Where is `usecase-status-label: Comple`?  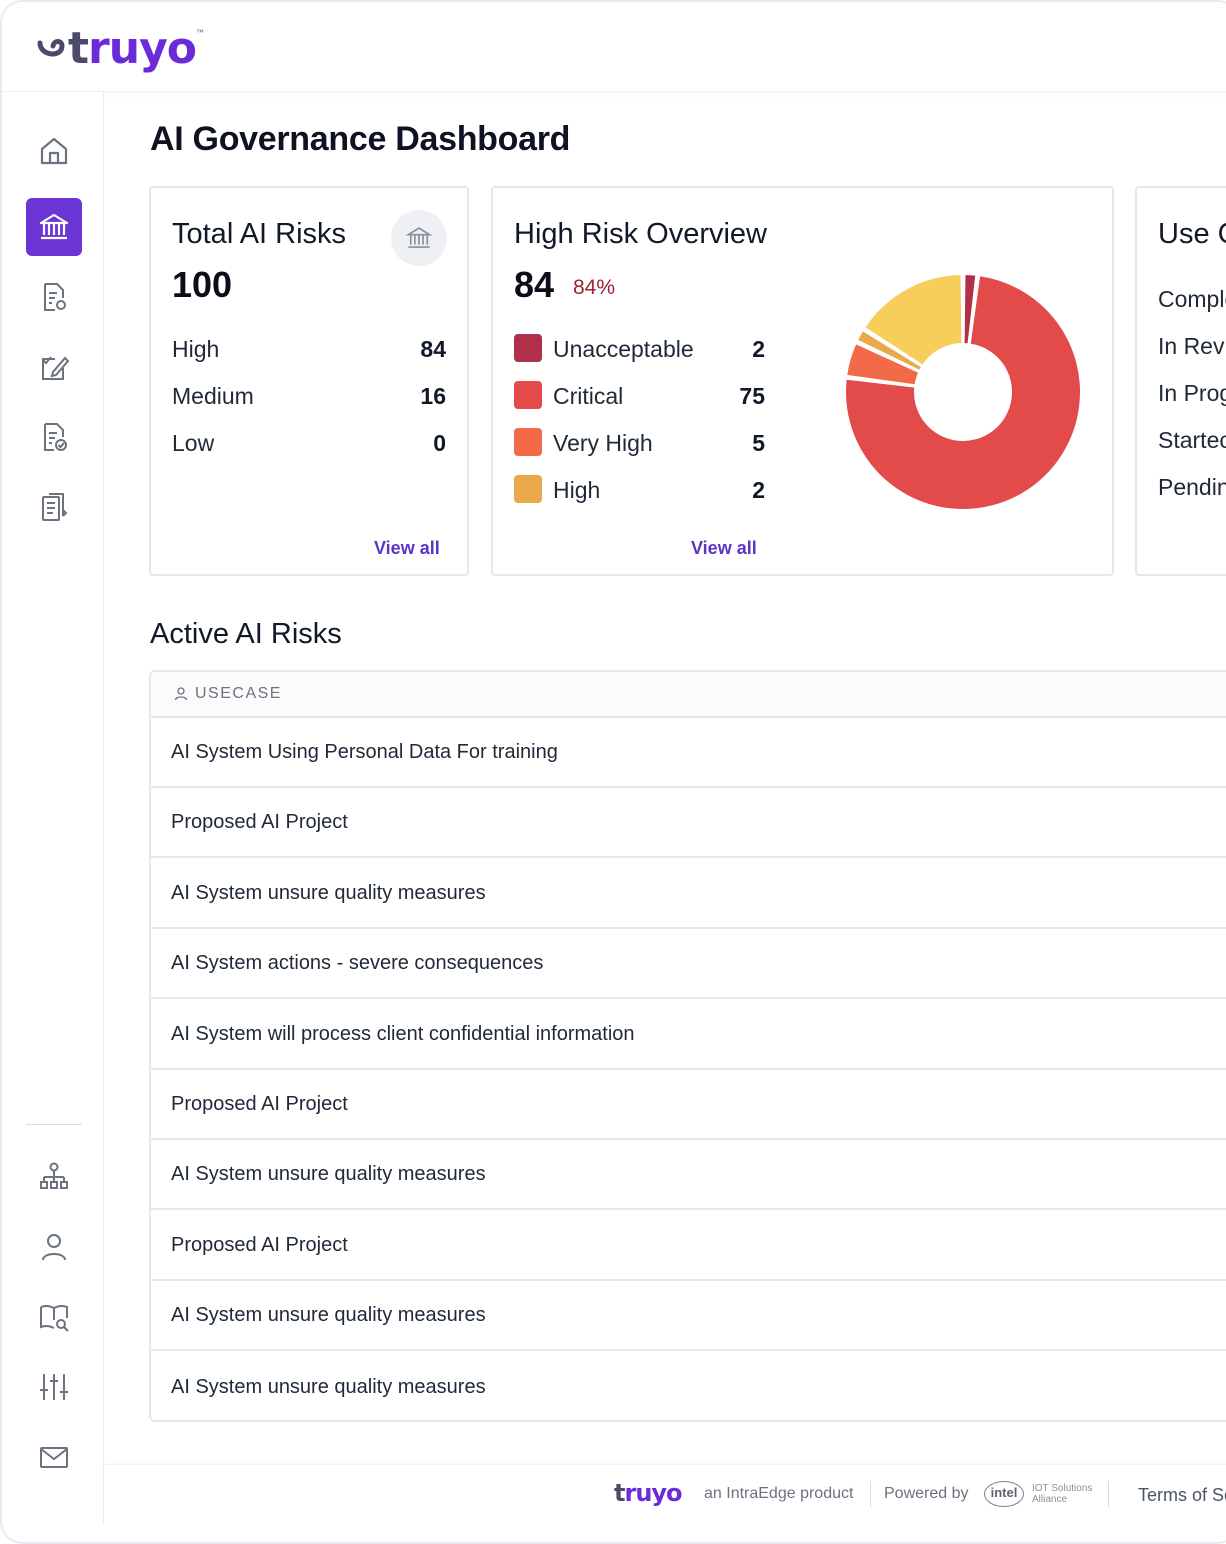
usecase-status-label: Comple is located at coordinates (1192, 299).